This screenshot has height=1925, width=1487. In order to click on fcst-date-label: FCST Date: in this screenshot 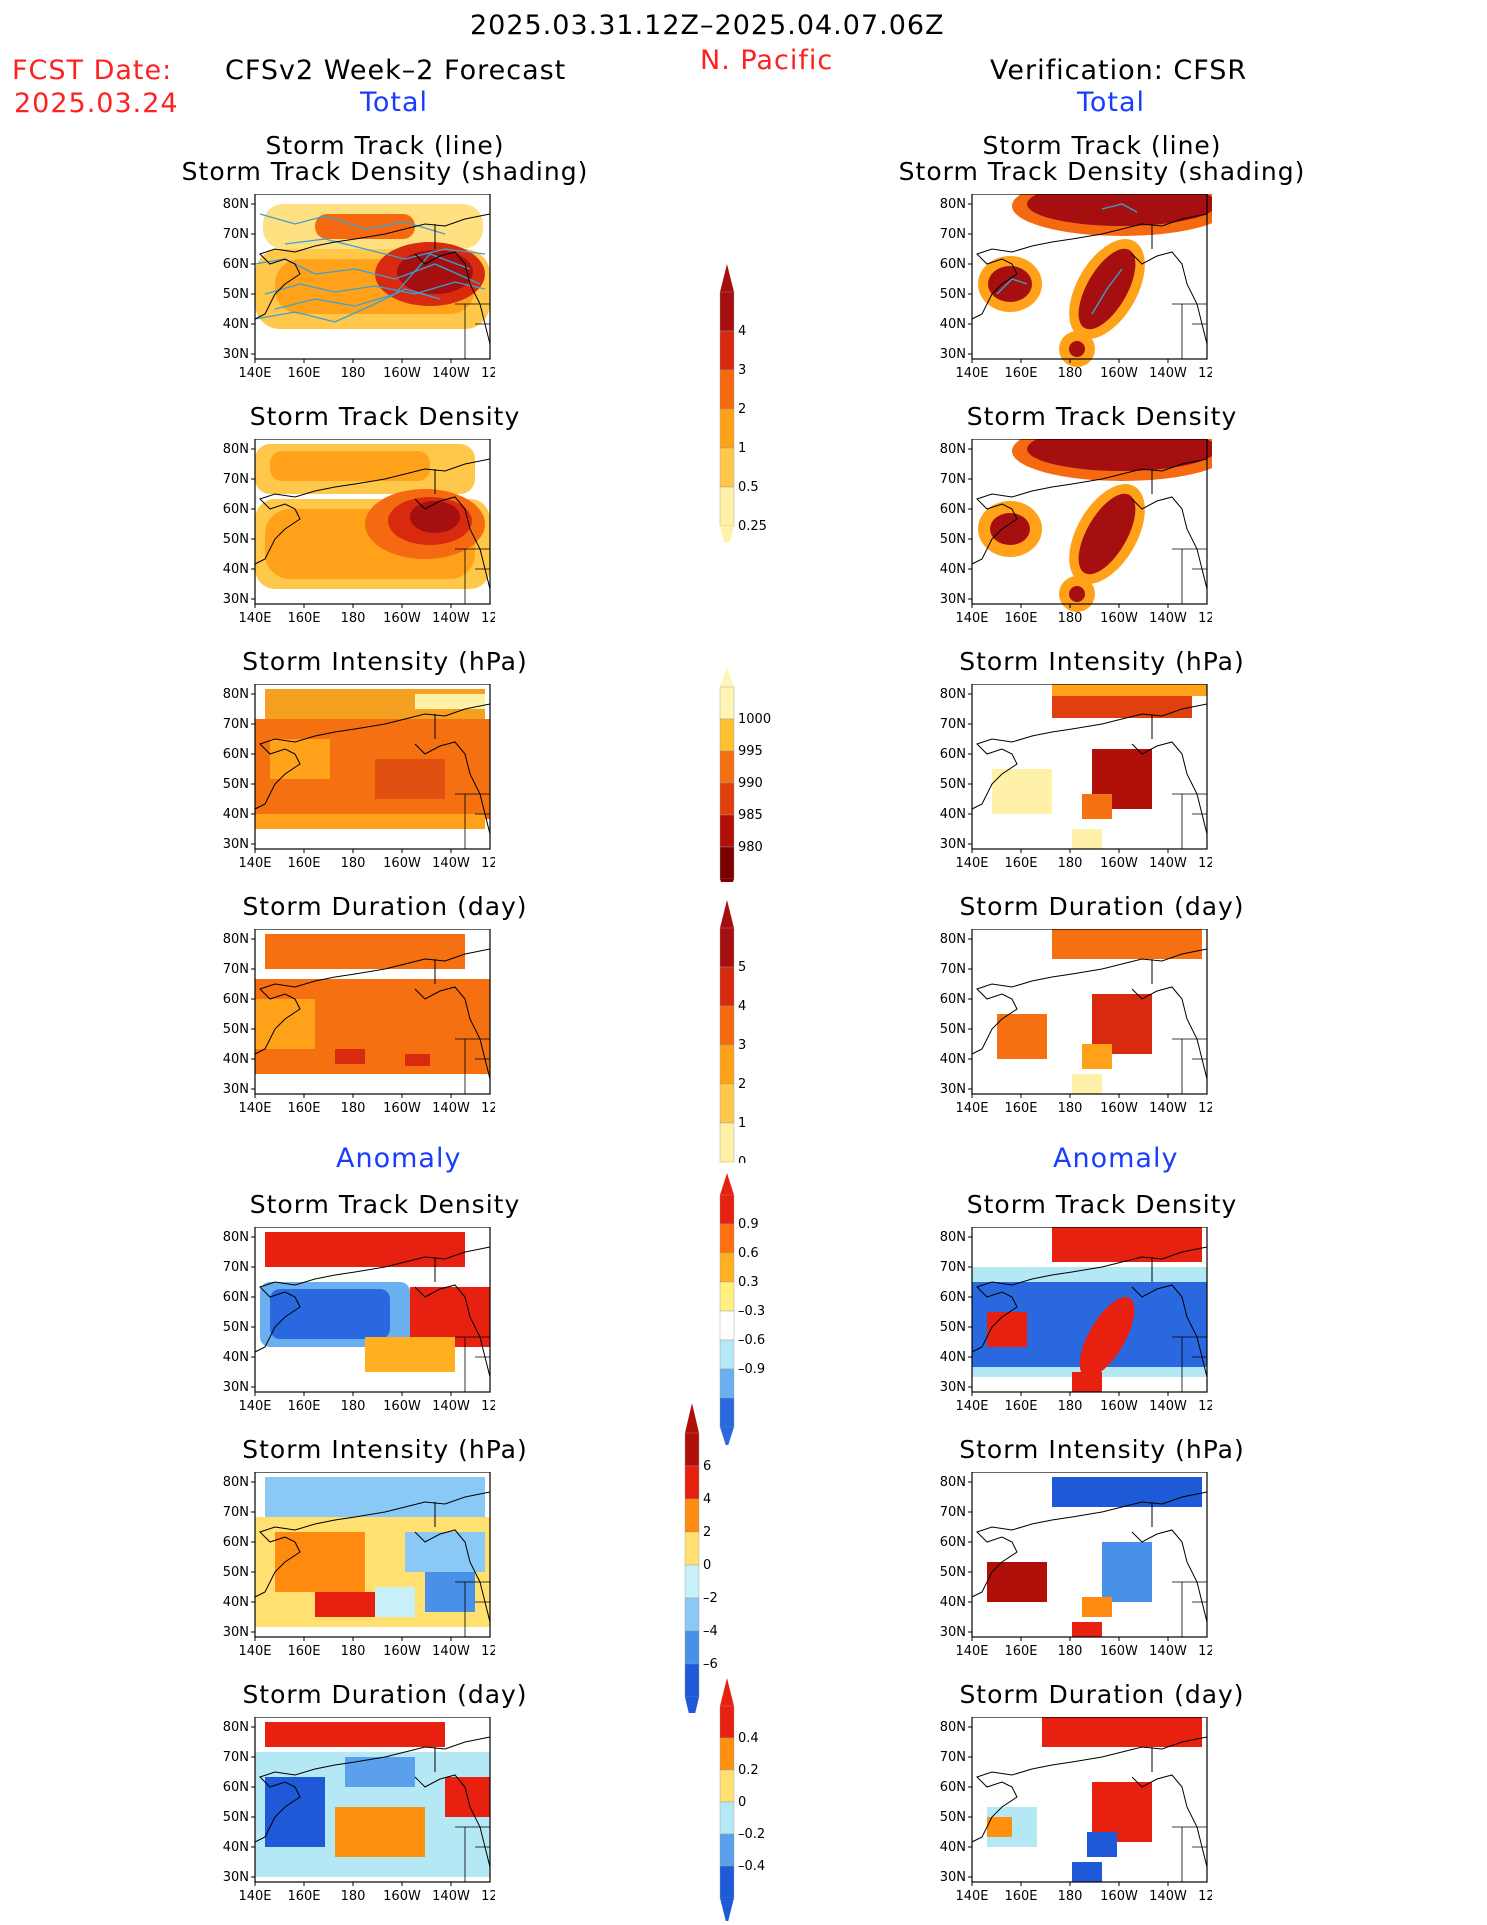, I will do `click(92, 70)`.